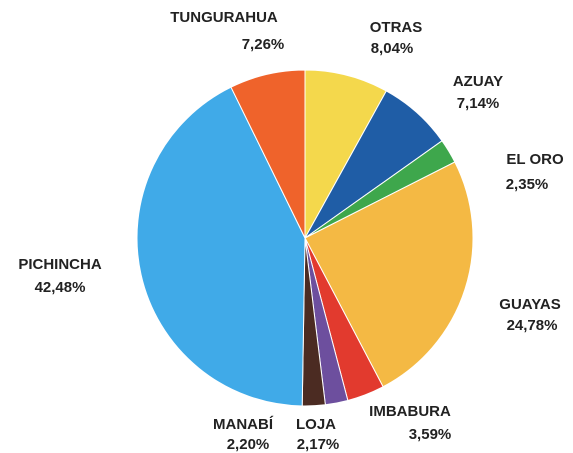 This screenshot has height=453, width=573. What do you see at coordinates (532, 325) in the screenshot?
I see `value-label: 24,78%` at bounding box center [532, 325].